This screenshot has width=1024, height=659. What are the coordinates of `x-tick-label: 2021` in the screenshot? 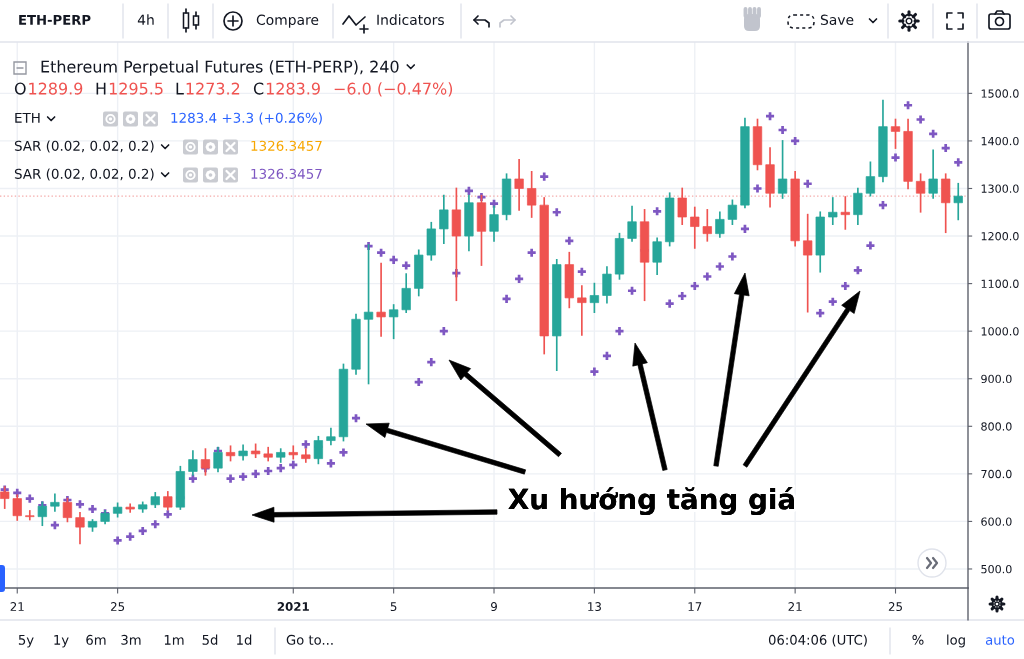 It's located at (293, 607).